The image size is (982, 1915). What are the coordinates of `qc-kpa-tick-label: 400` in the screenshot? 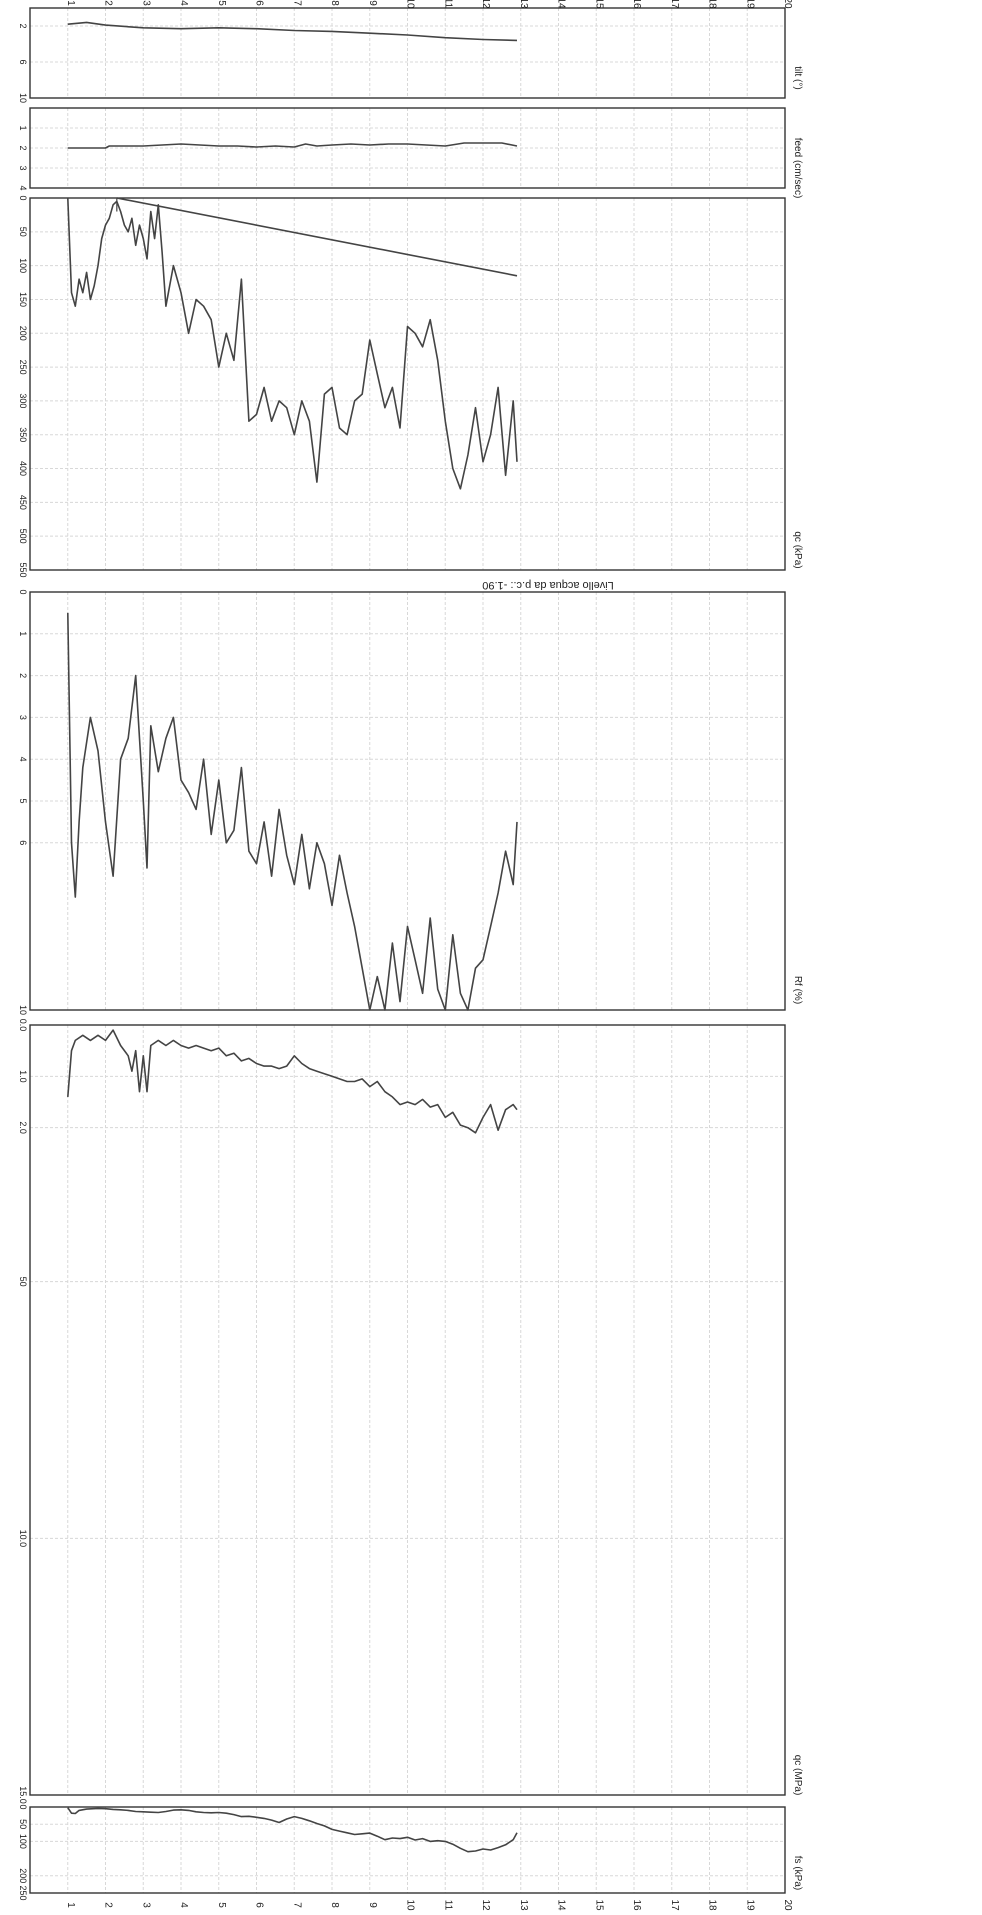 It's located at (23, 468).